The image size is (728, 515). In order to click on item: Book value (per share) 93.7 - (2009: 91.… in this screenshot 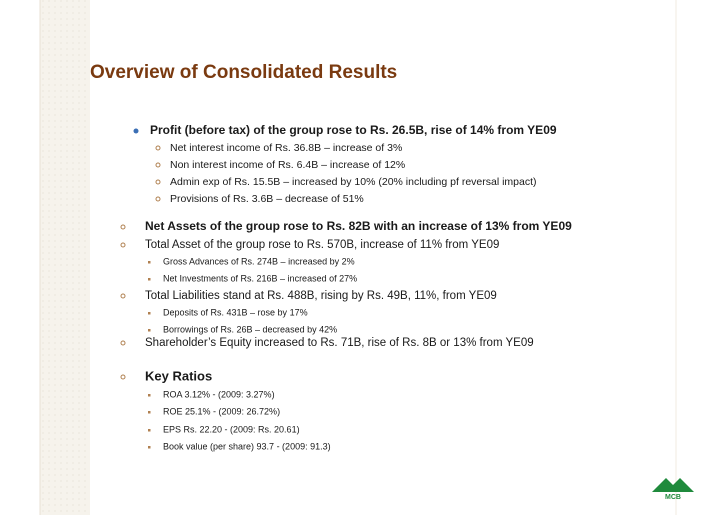, I will do `click(247, 446)`.